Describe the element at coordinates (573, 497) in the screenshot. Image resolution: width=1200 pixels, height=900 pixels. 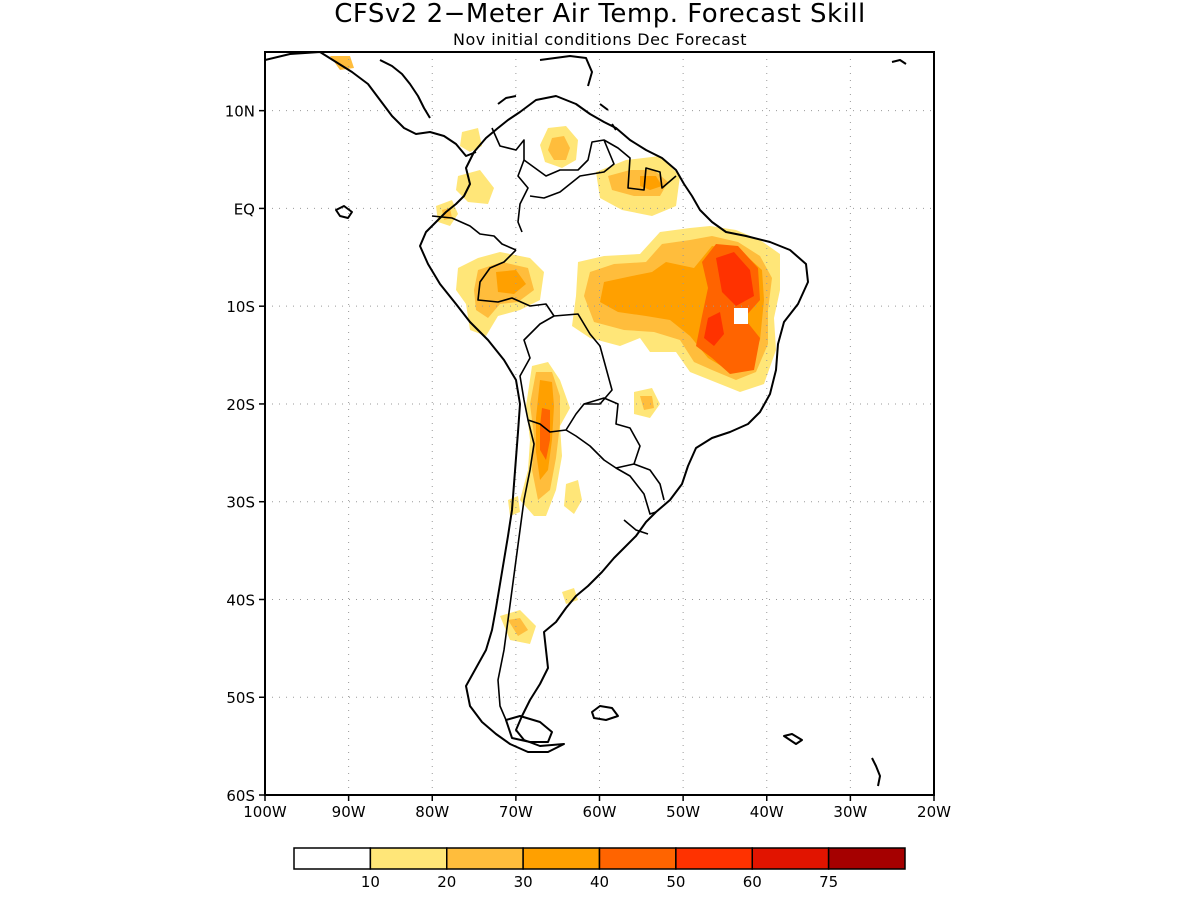
I see `skill-region-argentina-east` at that location.